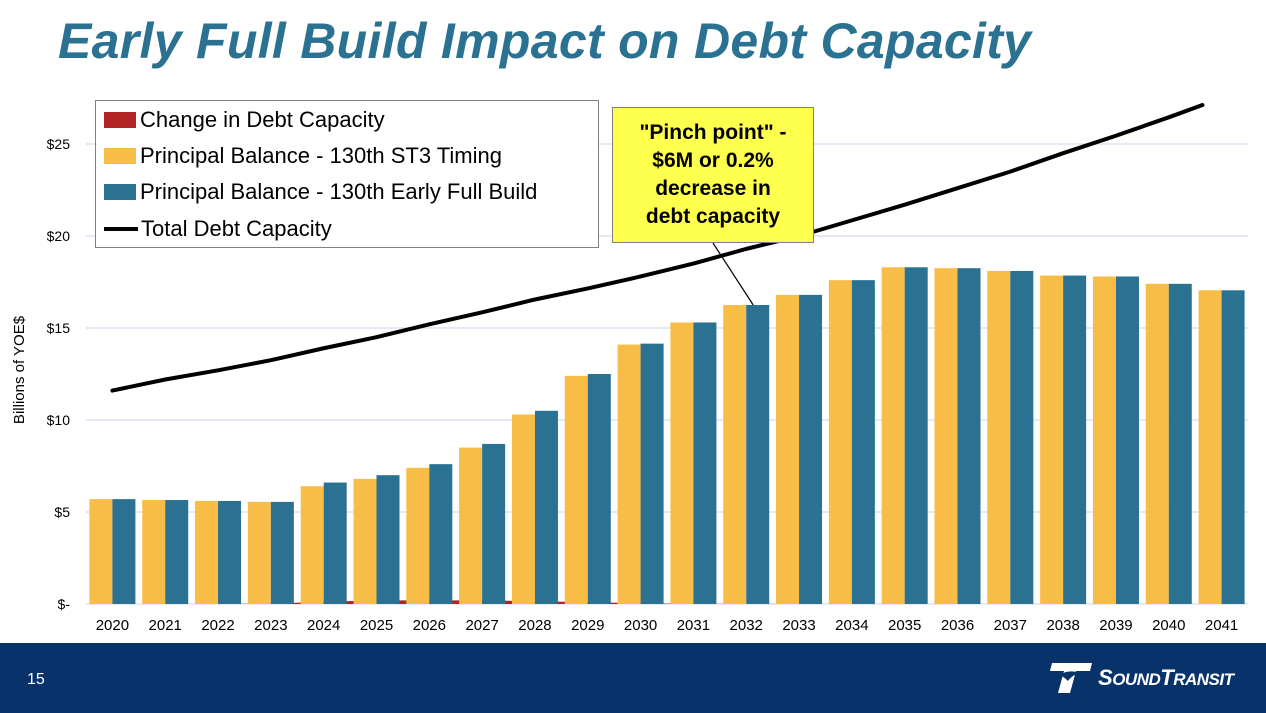 This screenshot has height=713, width=1266. What do you see at coordinates (124, 551) in the screenshot?
I see `bar-early-full-build-2020` at bounding box center [124, 551].